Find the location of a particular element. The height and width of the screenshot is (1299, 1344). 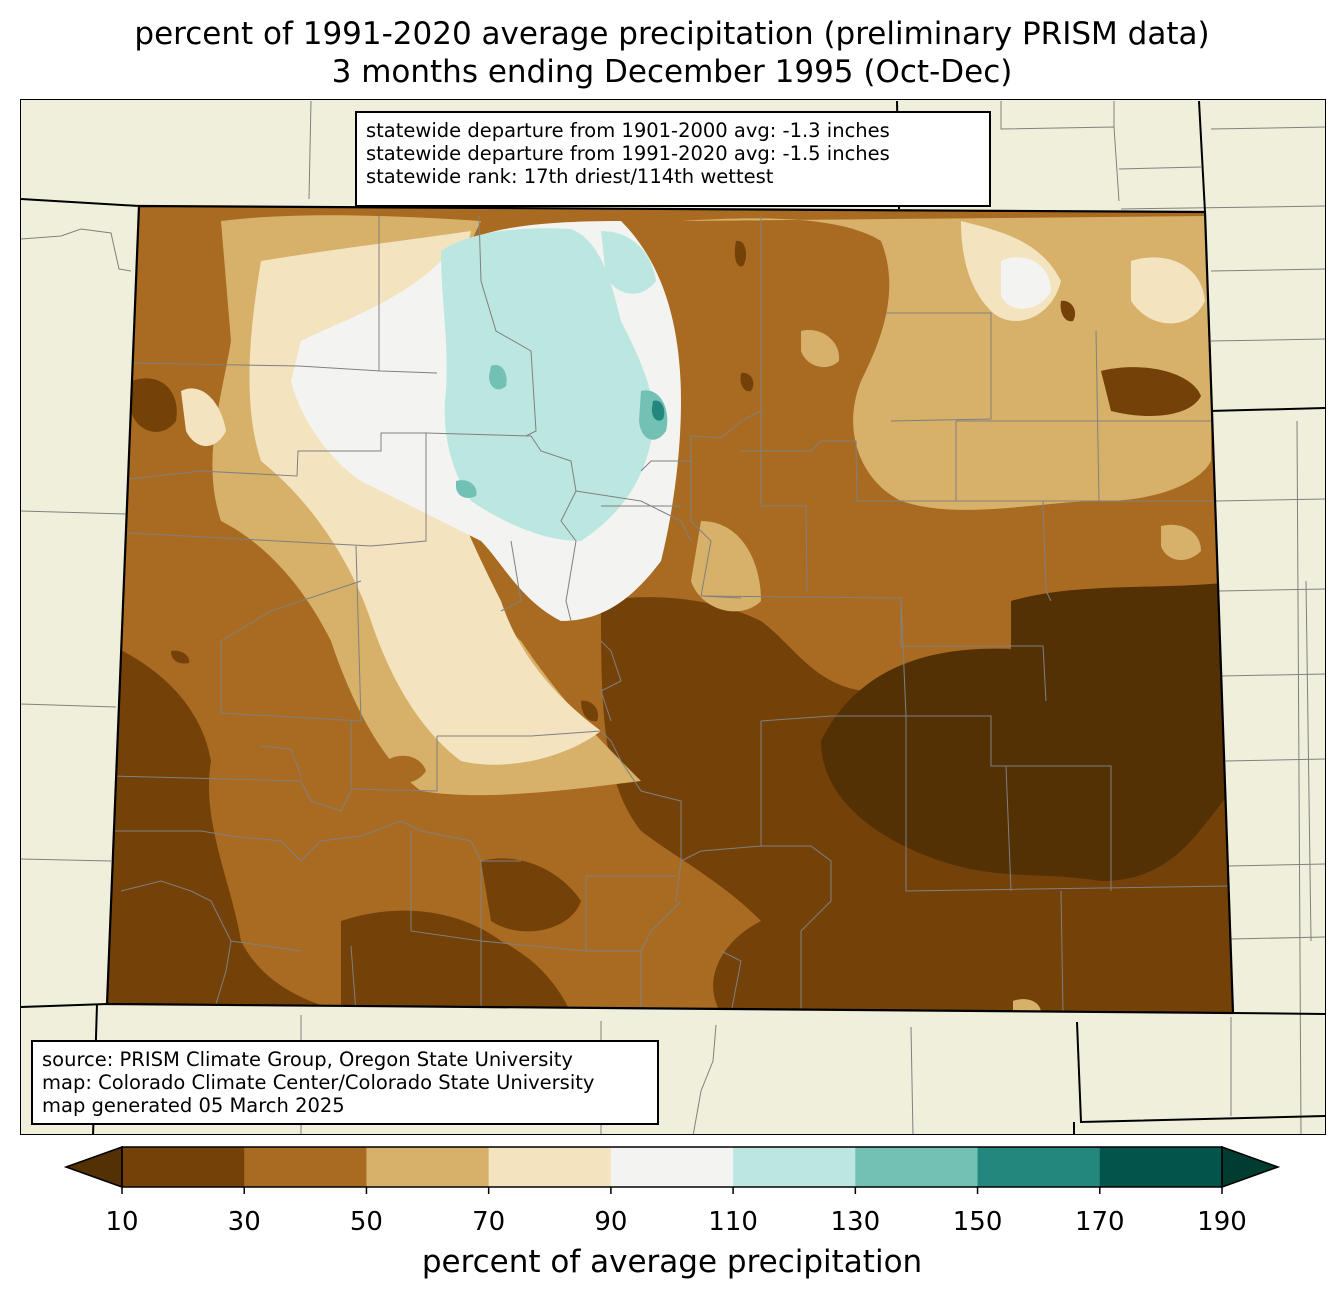

colorbar-label: percent of average precipitation is located at coordinates (672, 1262).